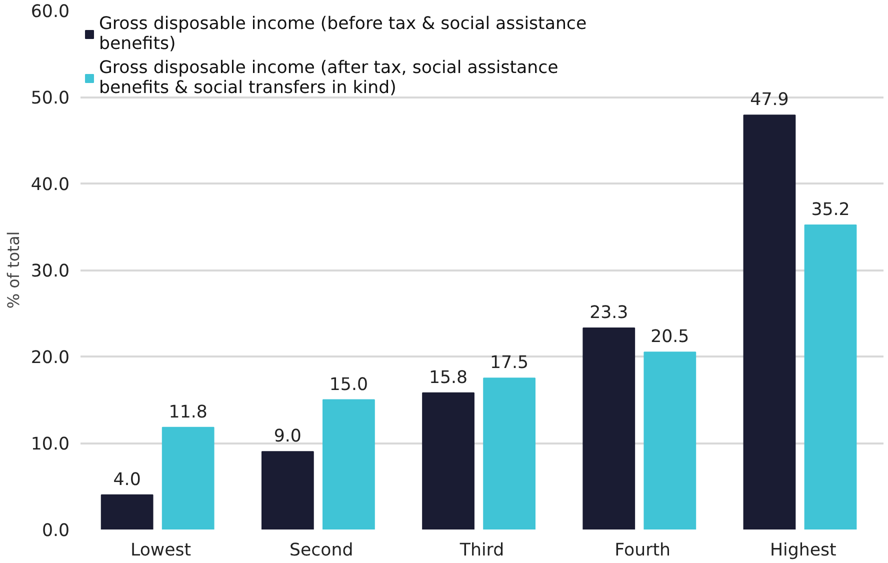  I want to click on y-tick-label: 60.0, so click(50, 12).